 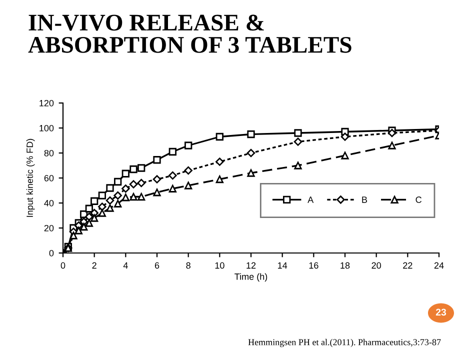 I want to click on x-tick-label: 4, so click(x=125, y=265).